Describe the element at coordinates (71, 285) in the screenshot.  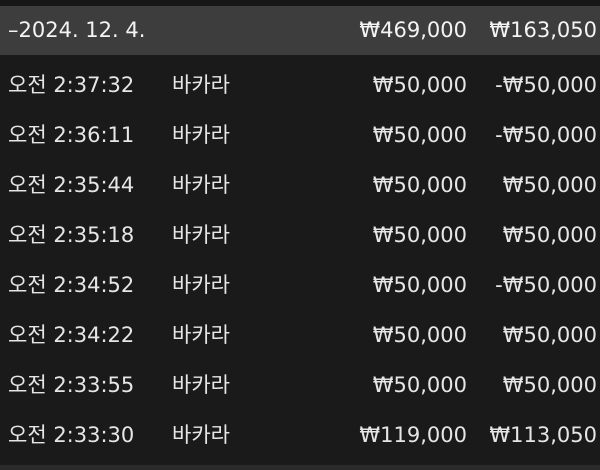
I see `row-time: 오전 2:34:52` at that location.